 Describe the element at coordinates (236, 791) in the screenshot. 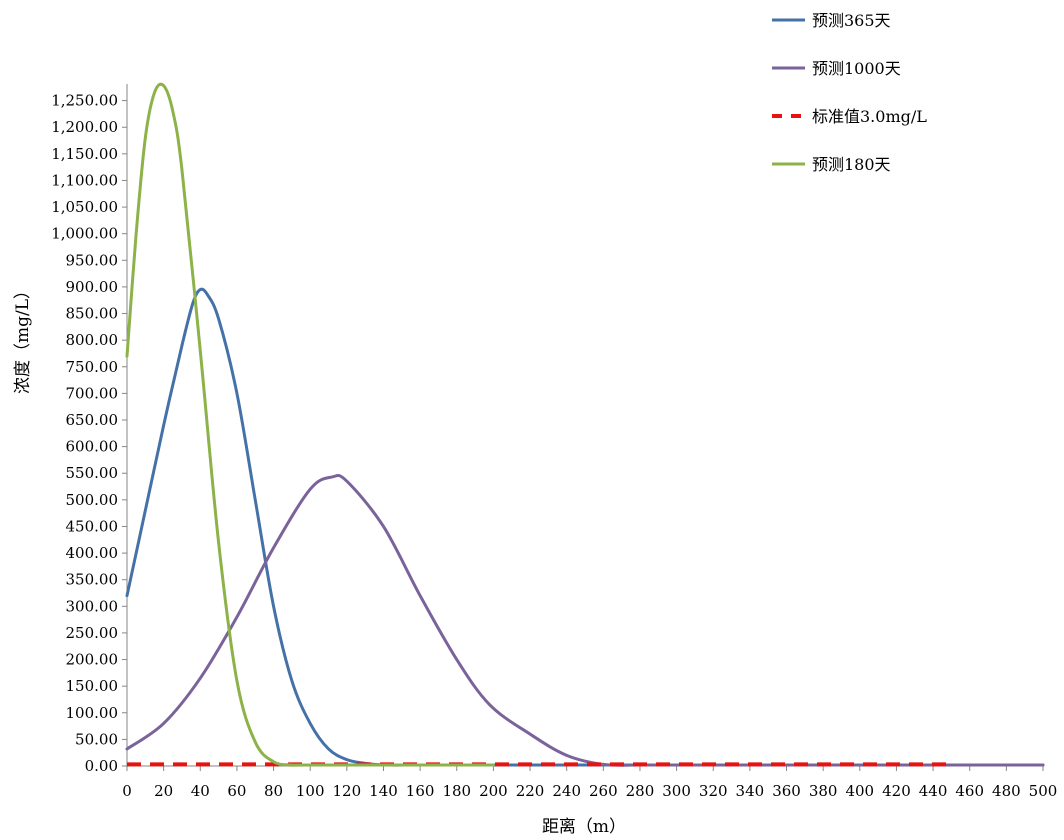

I see `x-tick-label: 60` at that location.